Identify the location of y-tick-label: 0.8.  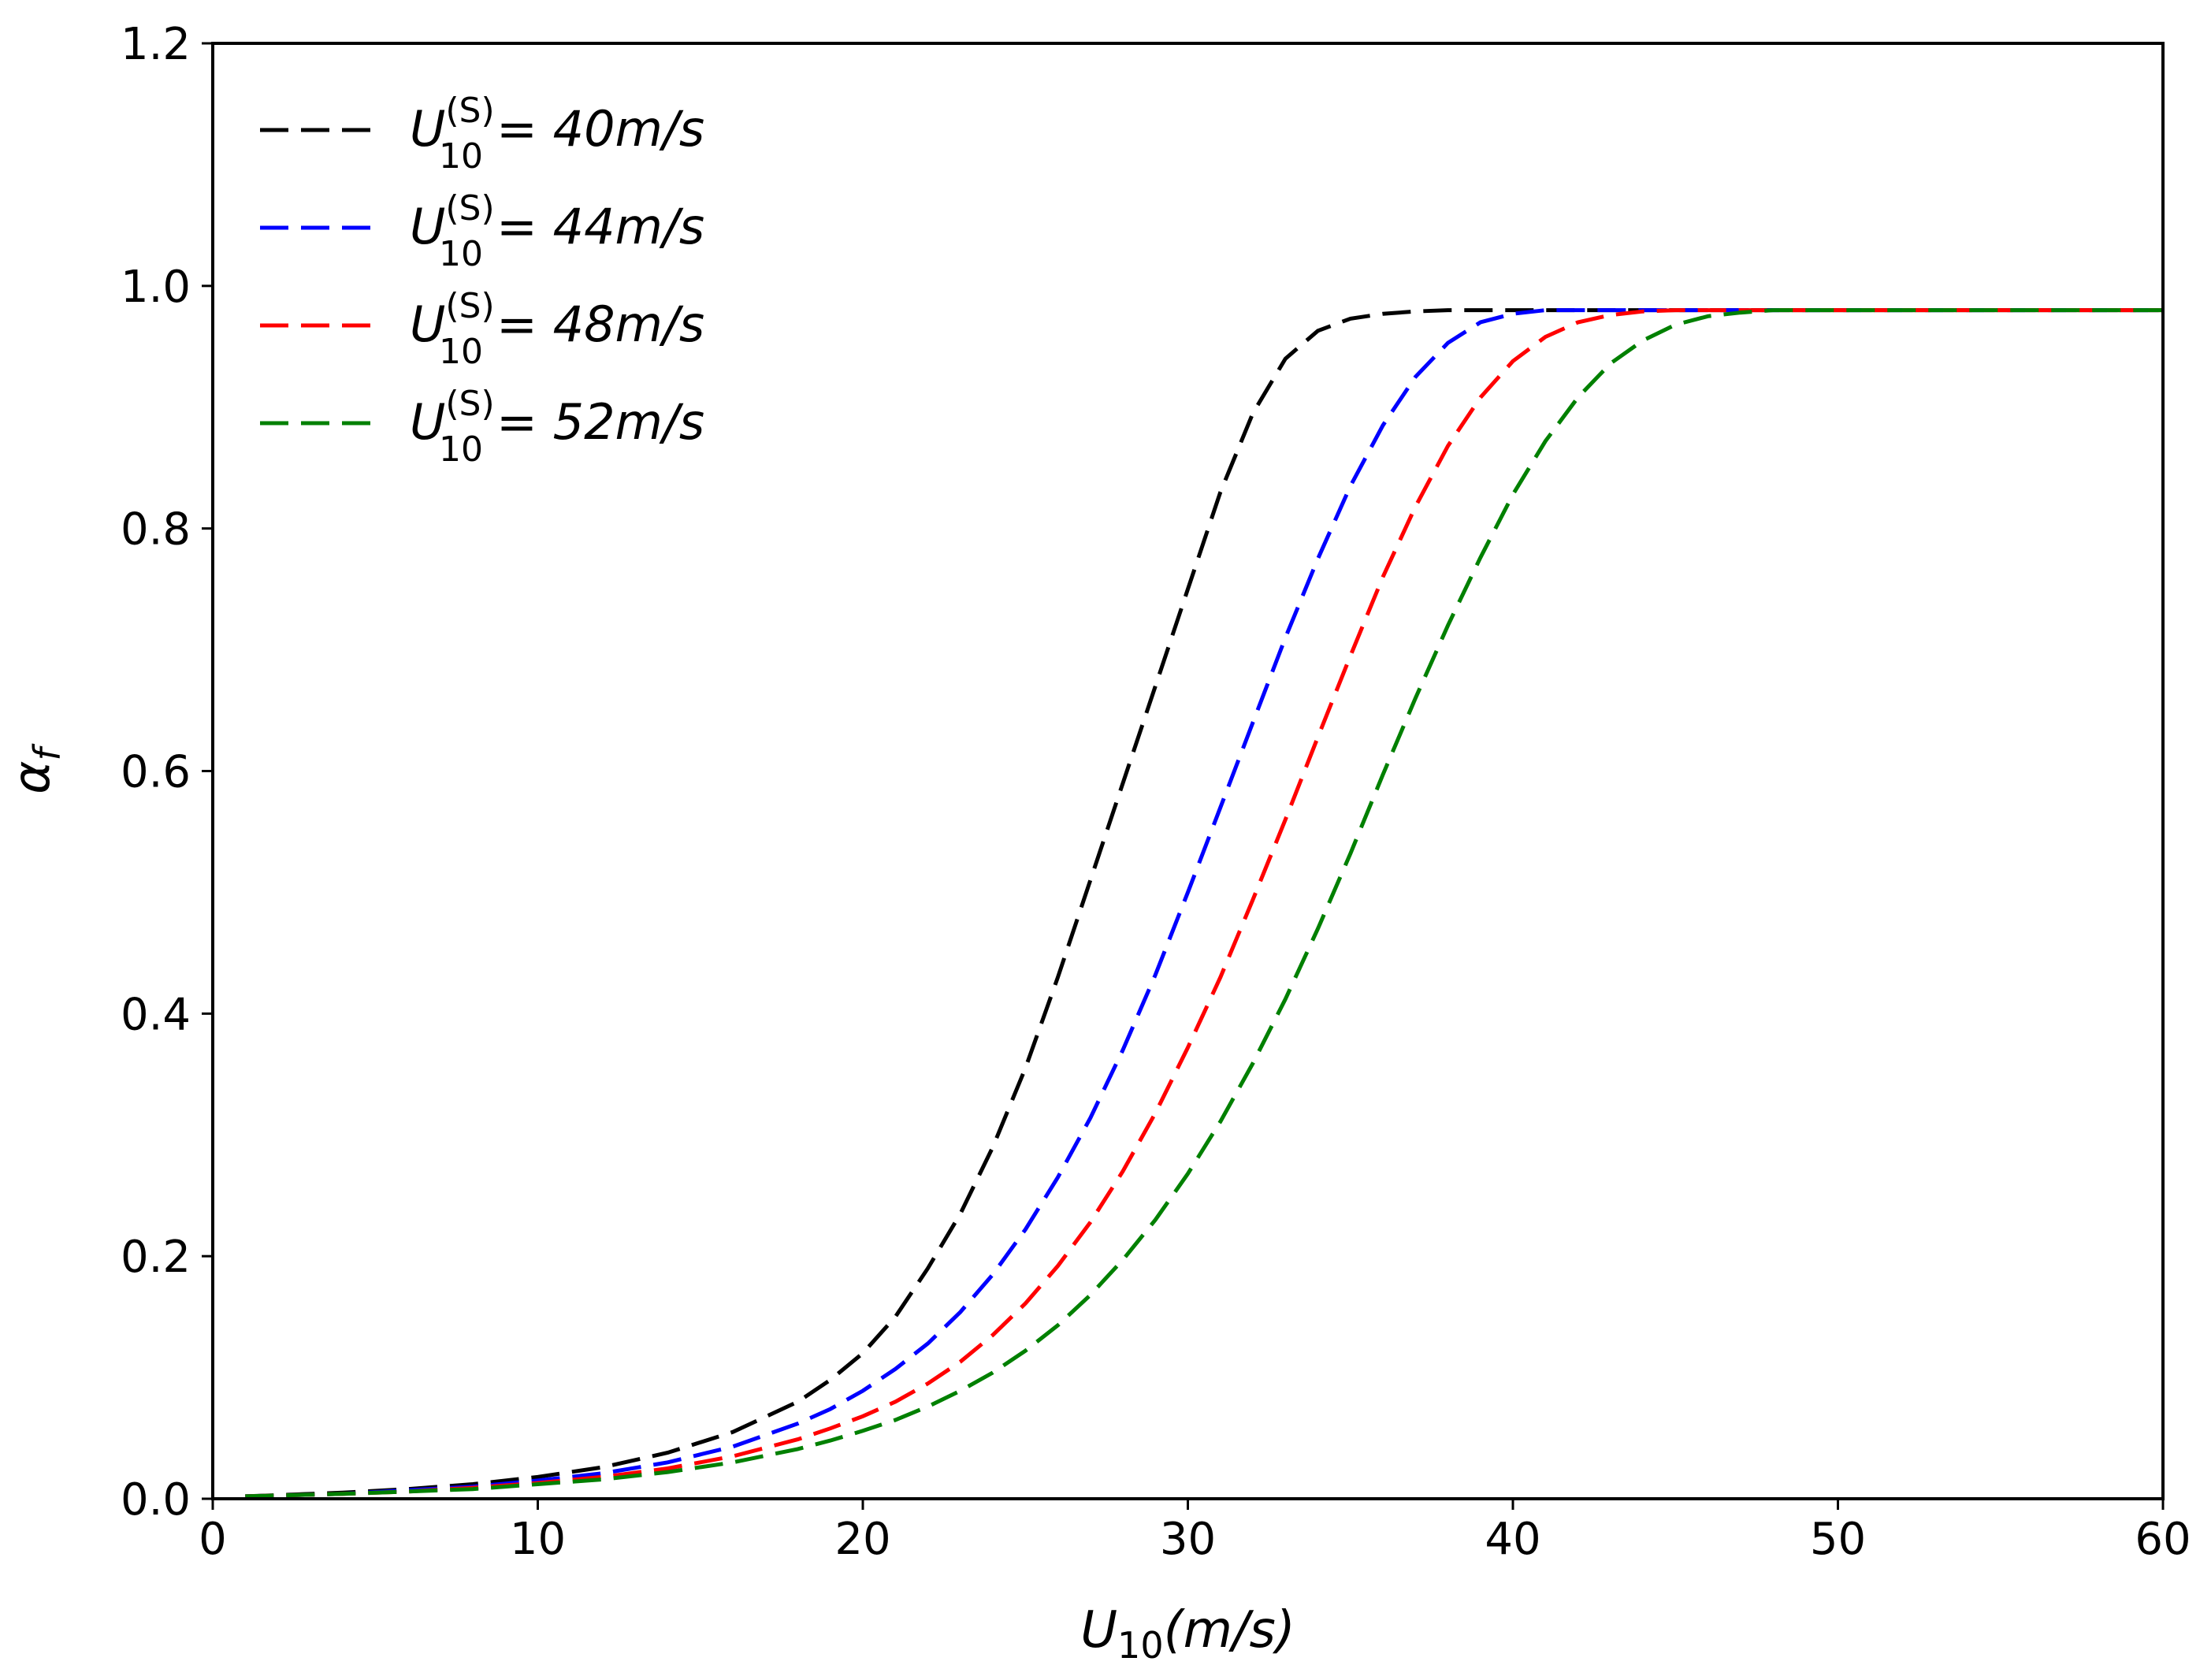
(156, 530).